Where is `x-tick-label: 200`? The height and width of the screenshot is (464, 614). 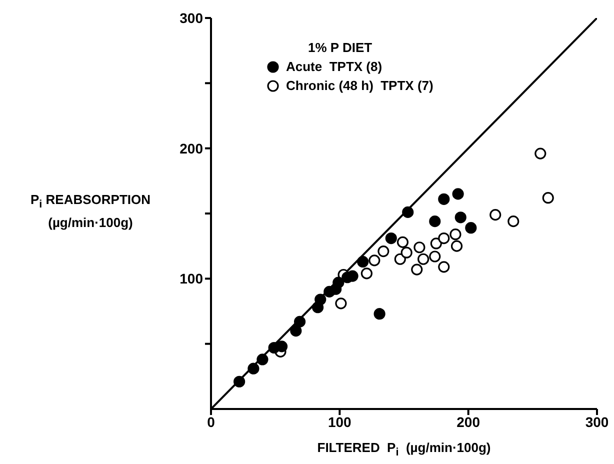 x-tick-label: 200 is located at coordinates (468, 422).